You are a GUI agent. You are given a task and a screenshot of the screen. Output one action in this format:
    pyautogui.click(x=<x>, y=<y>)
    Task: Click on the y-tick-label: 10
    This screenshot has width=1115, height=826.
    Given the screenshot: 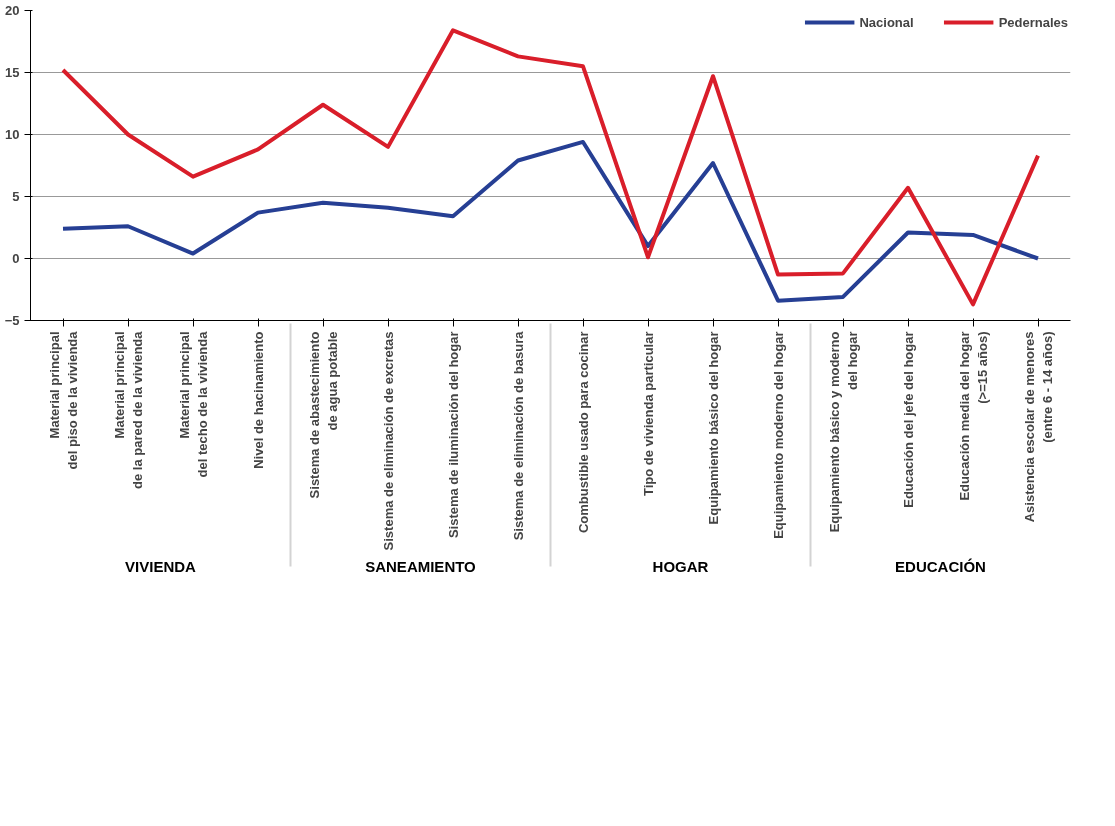 What is the action you would take?
    pyautogui.click(x=12, y=134)
    